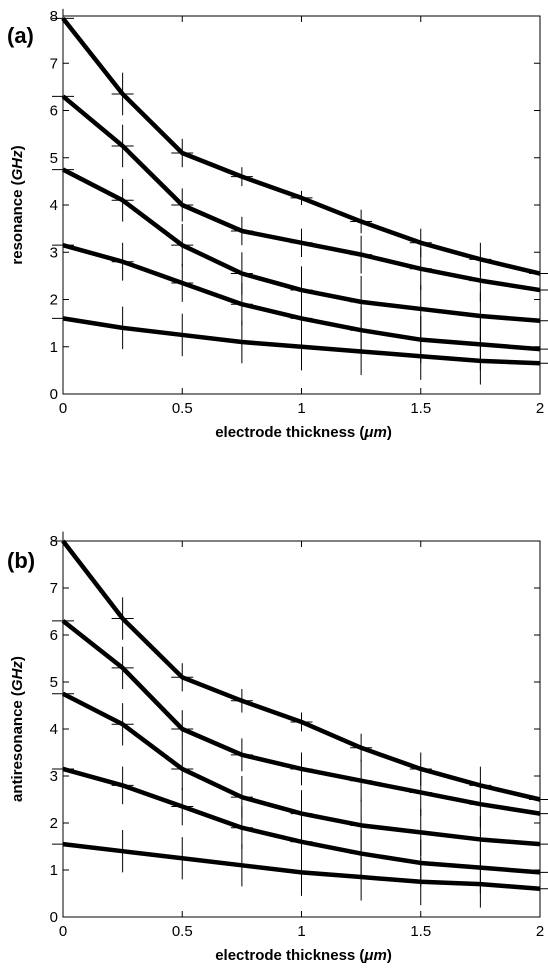 This screenshot has height=975, width=548. I want to click on y-axis-label: antiresonance (GHz), so click(17, 729).